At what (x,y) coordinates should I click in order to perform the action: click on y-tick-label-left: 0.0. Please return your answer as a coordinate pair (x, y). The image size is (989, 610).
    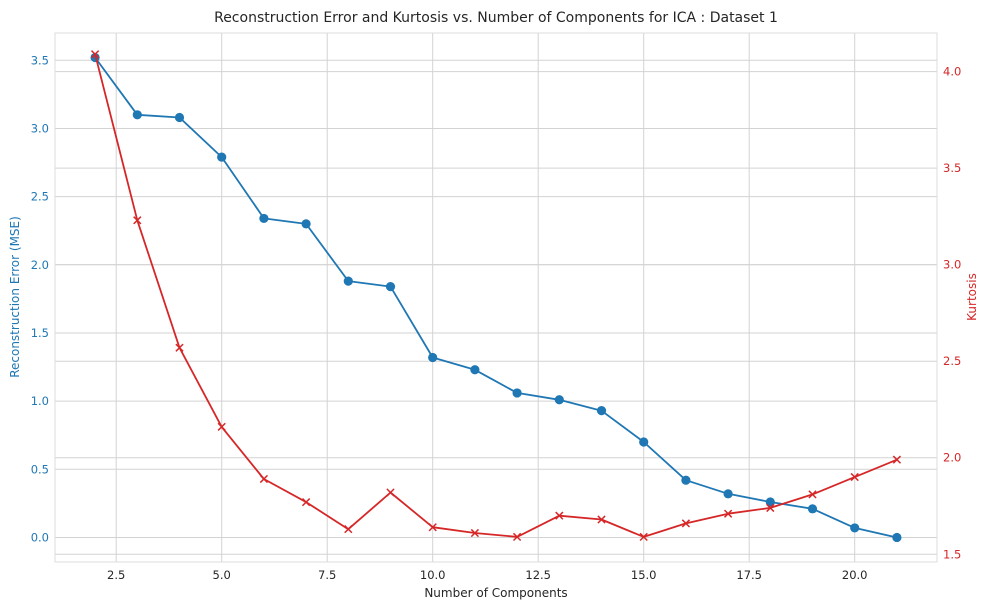
    Looking at the image, I should click on (40, 537).